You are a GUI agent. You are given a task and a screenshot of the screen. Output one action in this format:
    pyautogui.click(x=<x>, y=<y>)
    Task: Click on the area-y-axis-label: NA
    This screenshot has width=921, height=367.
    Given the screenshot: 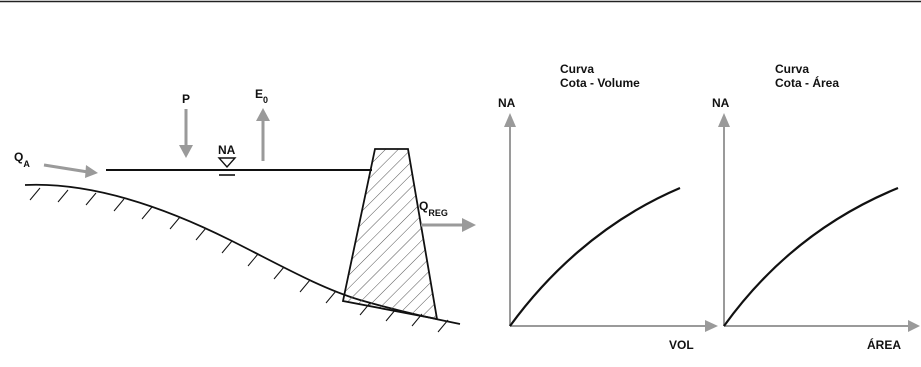 What is the action you would take?
    pyautogui.click(x=721, y=103)
    